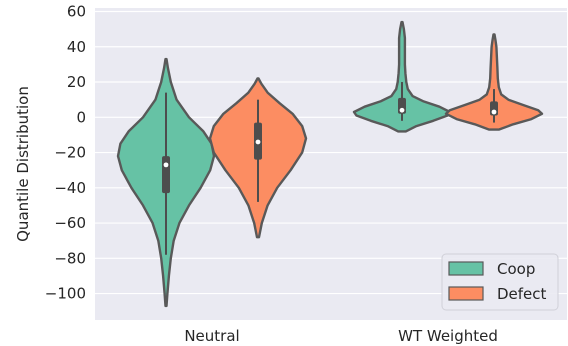 This screenshot has width=568, height=346. I want to click on y-tick-labels: 60 40 20 0 −20 −40 −60 −80 −100, so click(65, 153).